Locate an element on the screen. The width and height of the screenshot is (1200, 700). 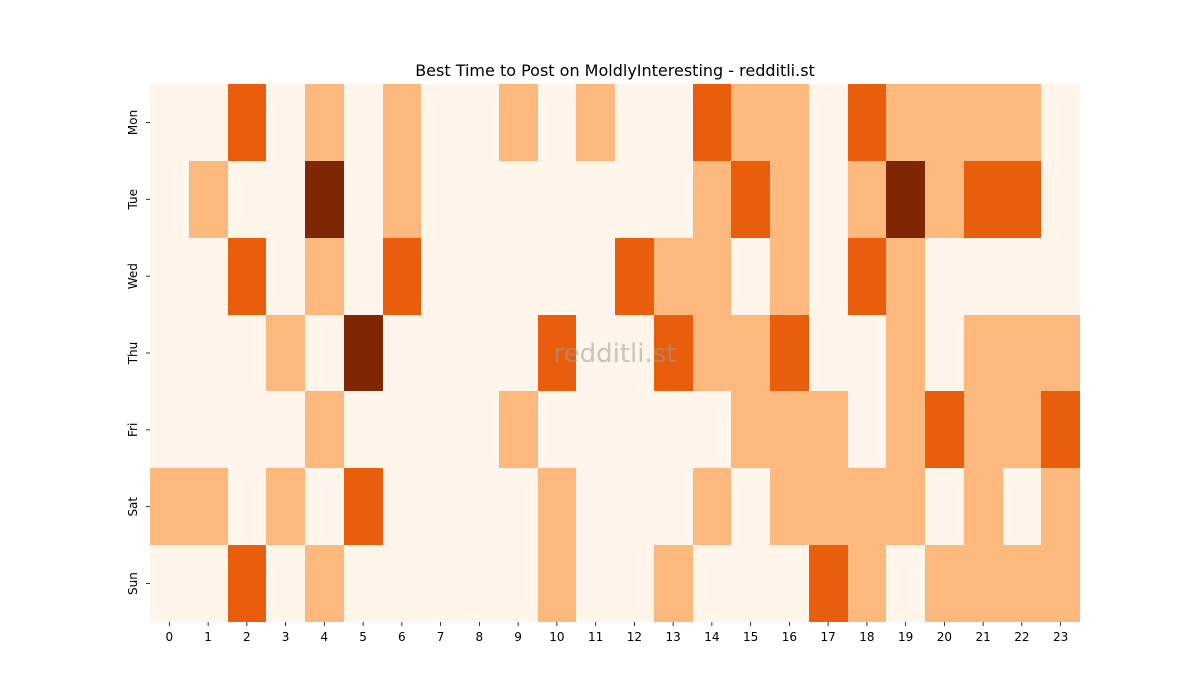
x-tick-label: 23 is located at coordinates (1060, 637).